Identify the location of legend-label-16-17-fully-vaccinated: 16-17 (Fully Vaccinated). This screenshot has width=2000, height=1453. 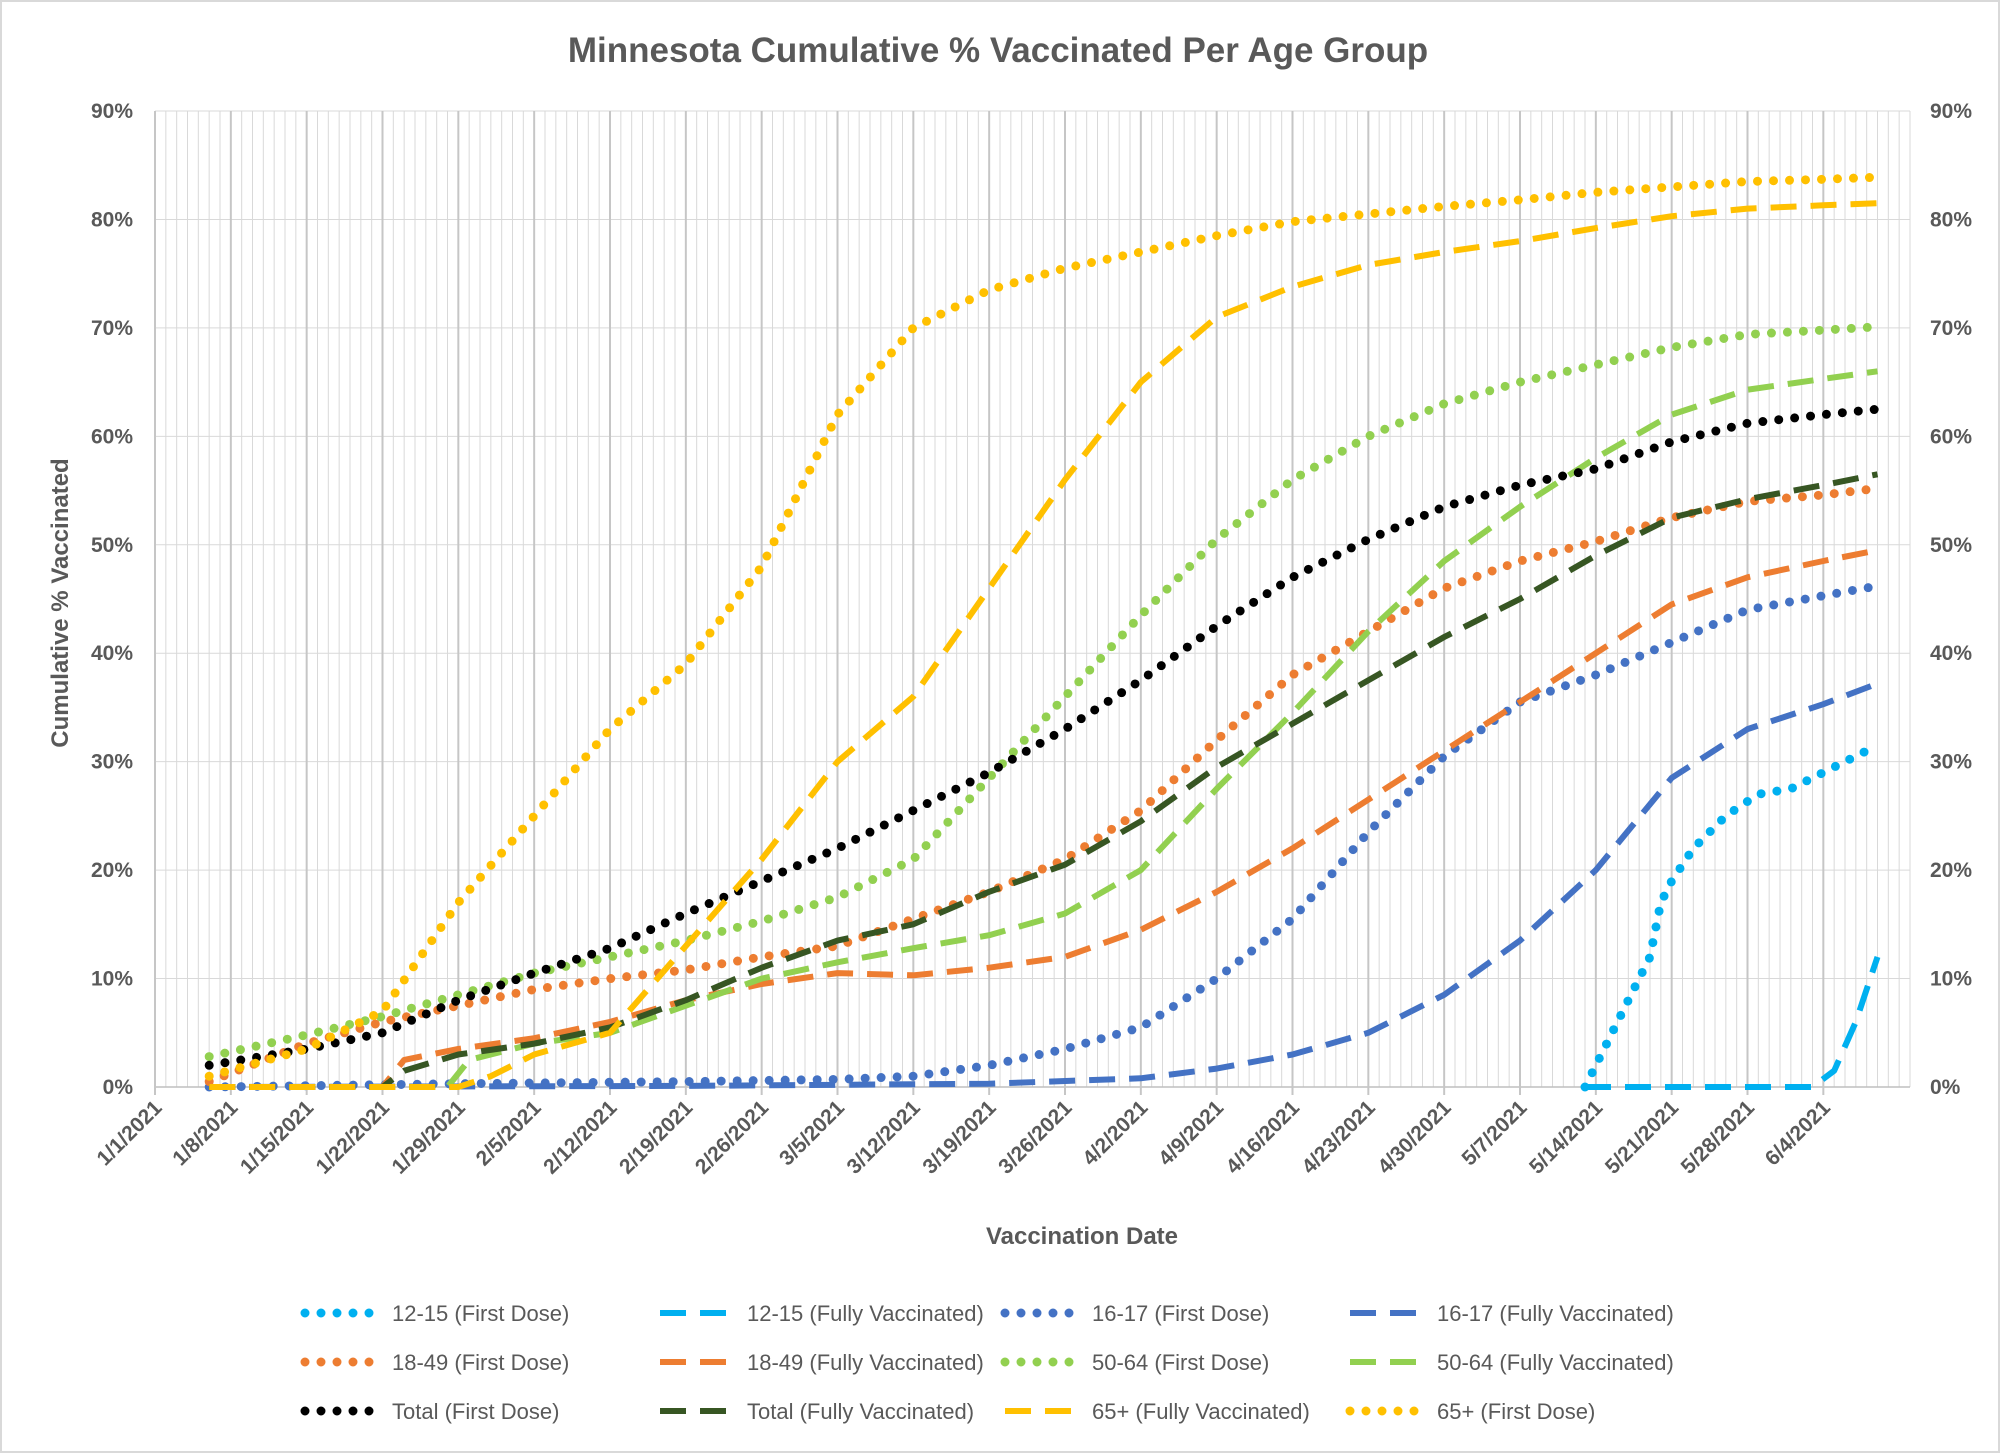
(1555, 1313).